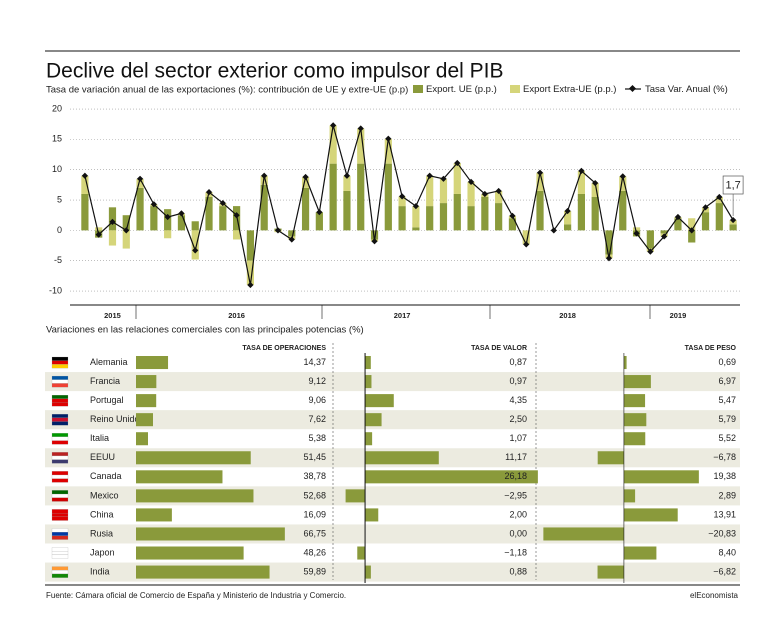 The width and height of the screenshot is (770, 626). What do you see at coordinates (724, 457) in the screenshot?
I see `value-label: −6,78` at bounding box center [724, 457].